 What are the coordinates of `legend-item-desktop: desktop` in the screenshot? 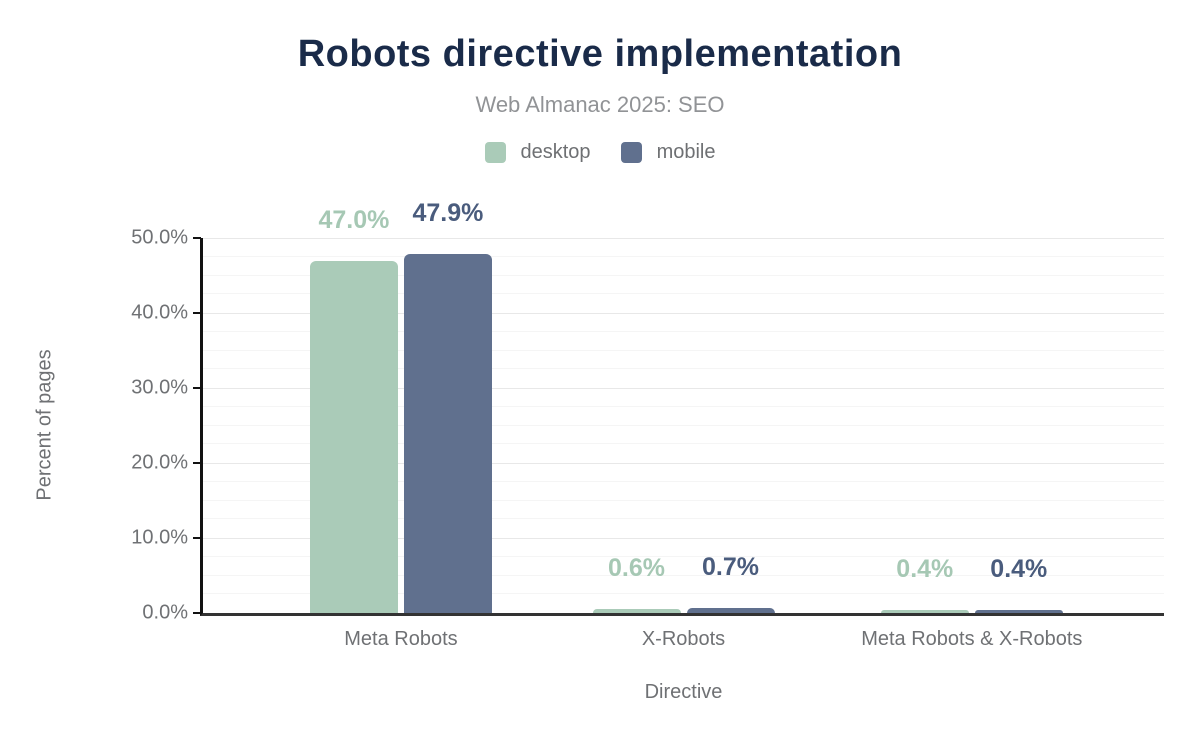 It's located at (537, 152).